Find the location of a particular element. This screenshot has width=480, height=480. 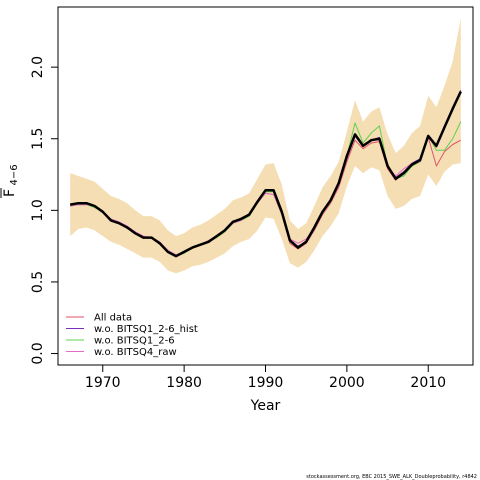

y-axis: 0.0 0.5 1.0 1.5 2.0 is located at coordinates (44, 210).